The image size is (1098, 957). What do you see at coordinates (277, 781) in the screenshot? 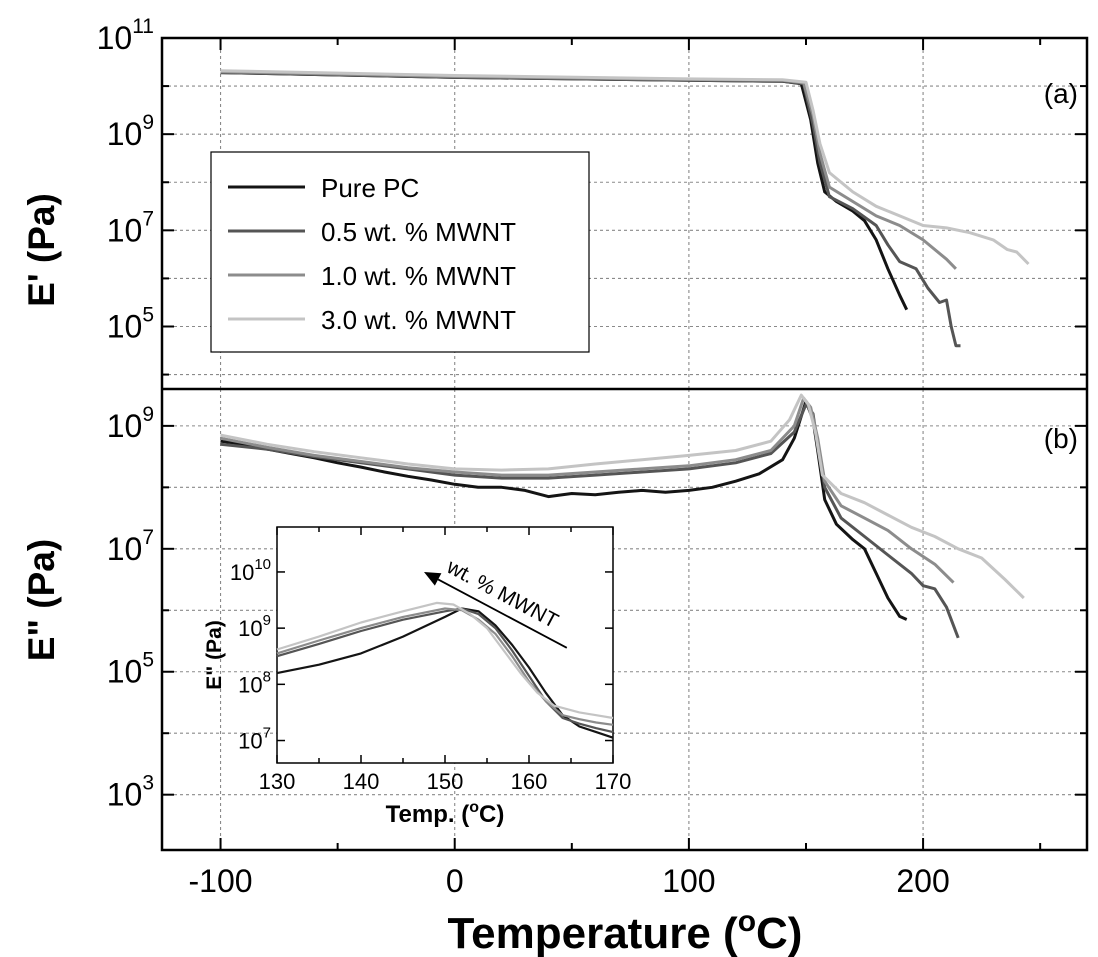
I see `inset-x-tick-label: 130` at bounding box center [277, 781].